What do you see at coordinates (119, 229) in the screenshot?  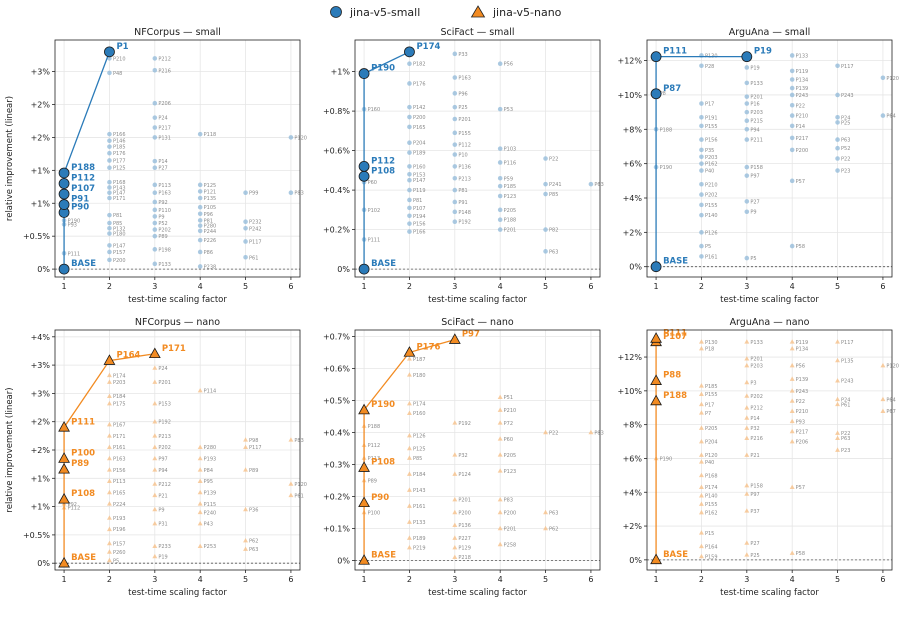 I see `config-label: P132` at bounding box center [119, 229].